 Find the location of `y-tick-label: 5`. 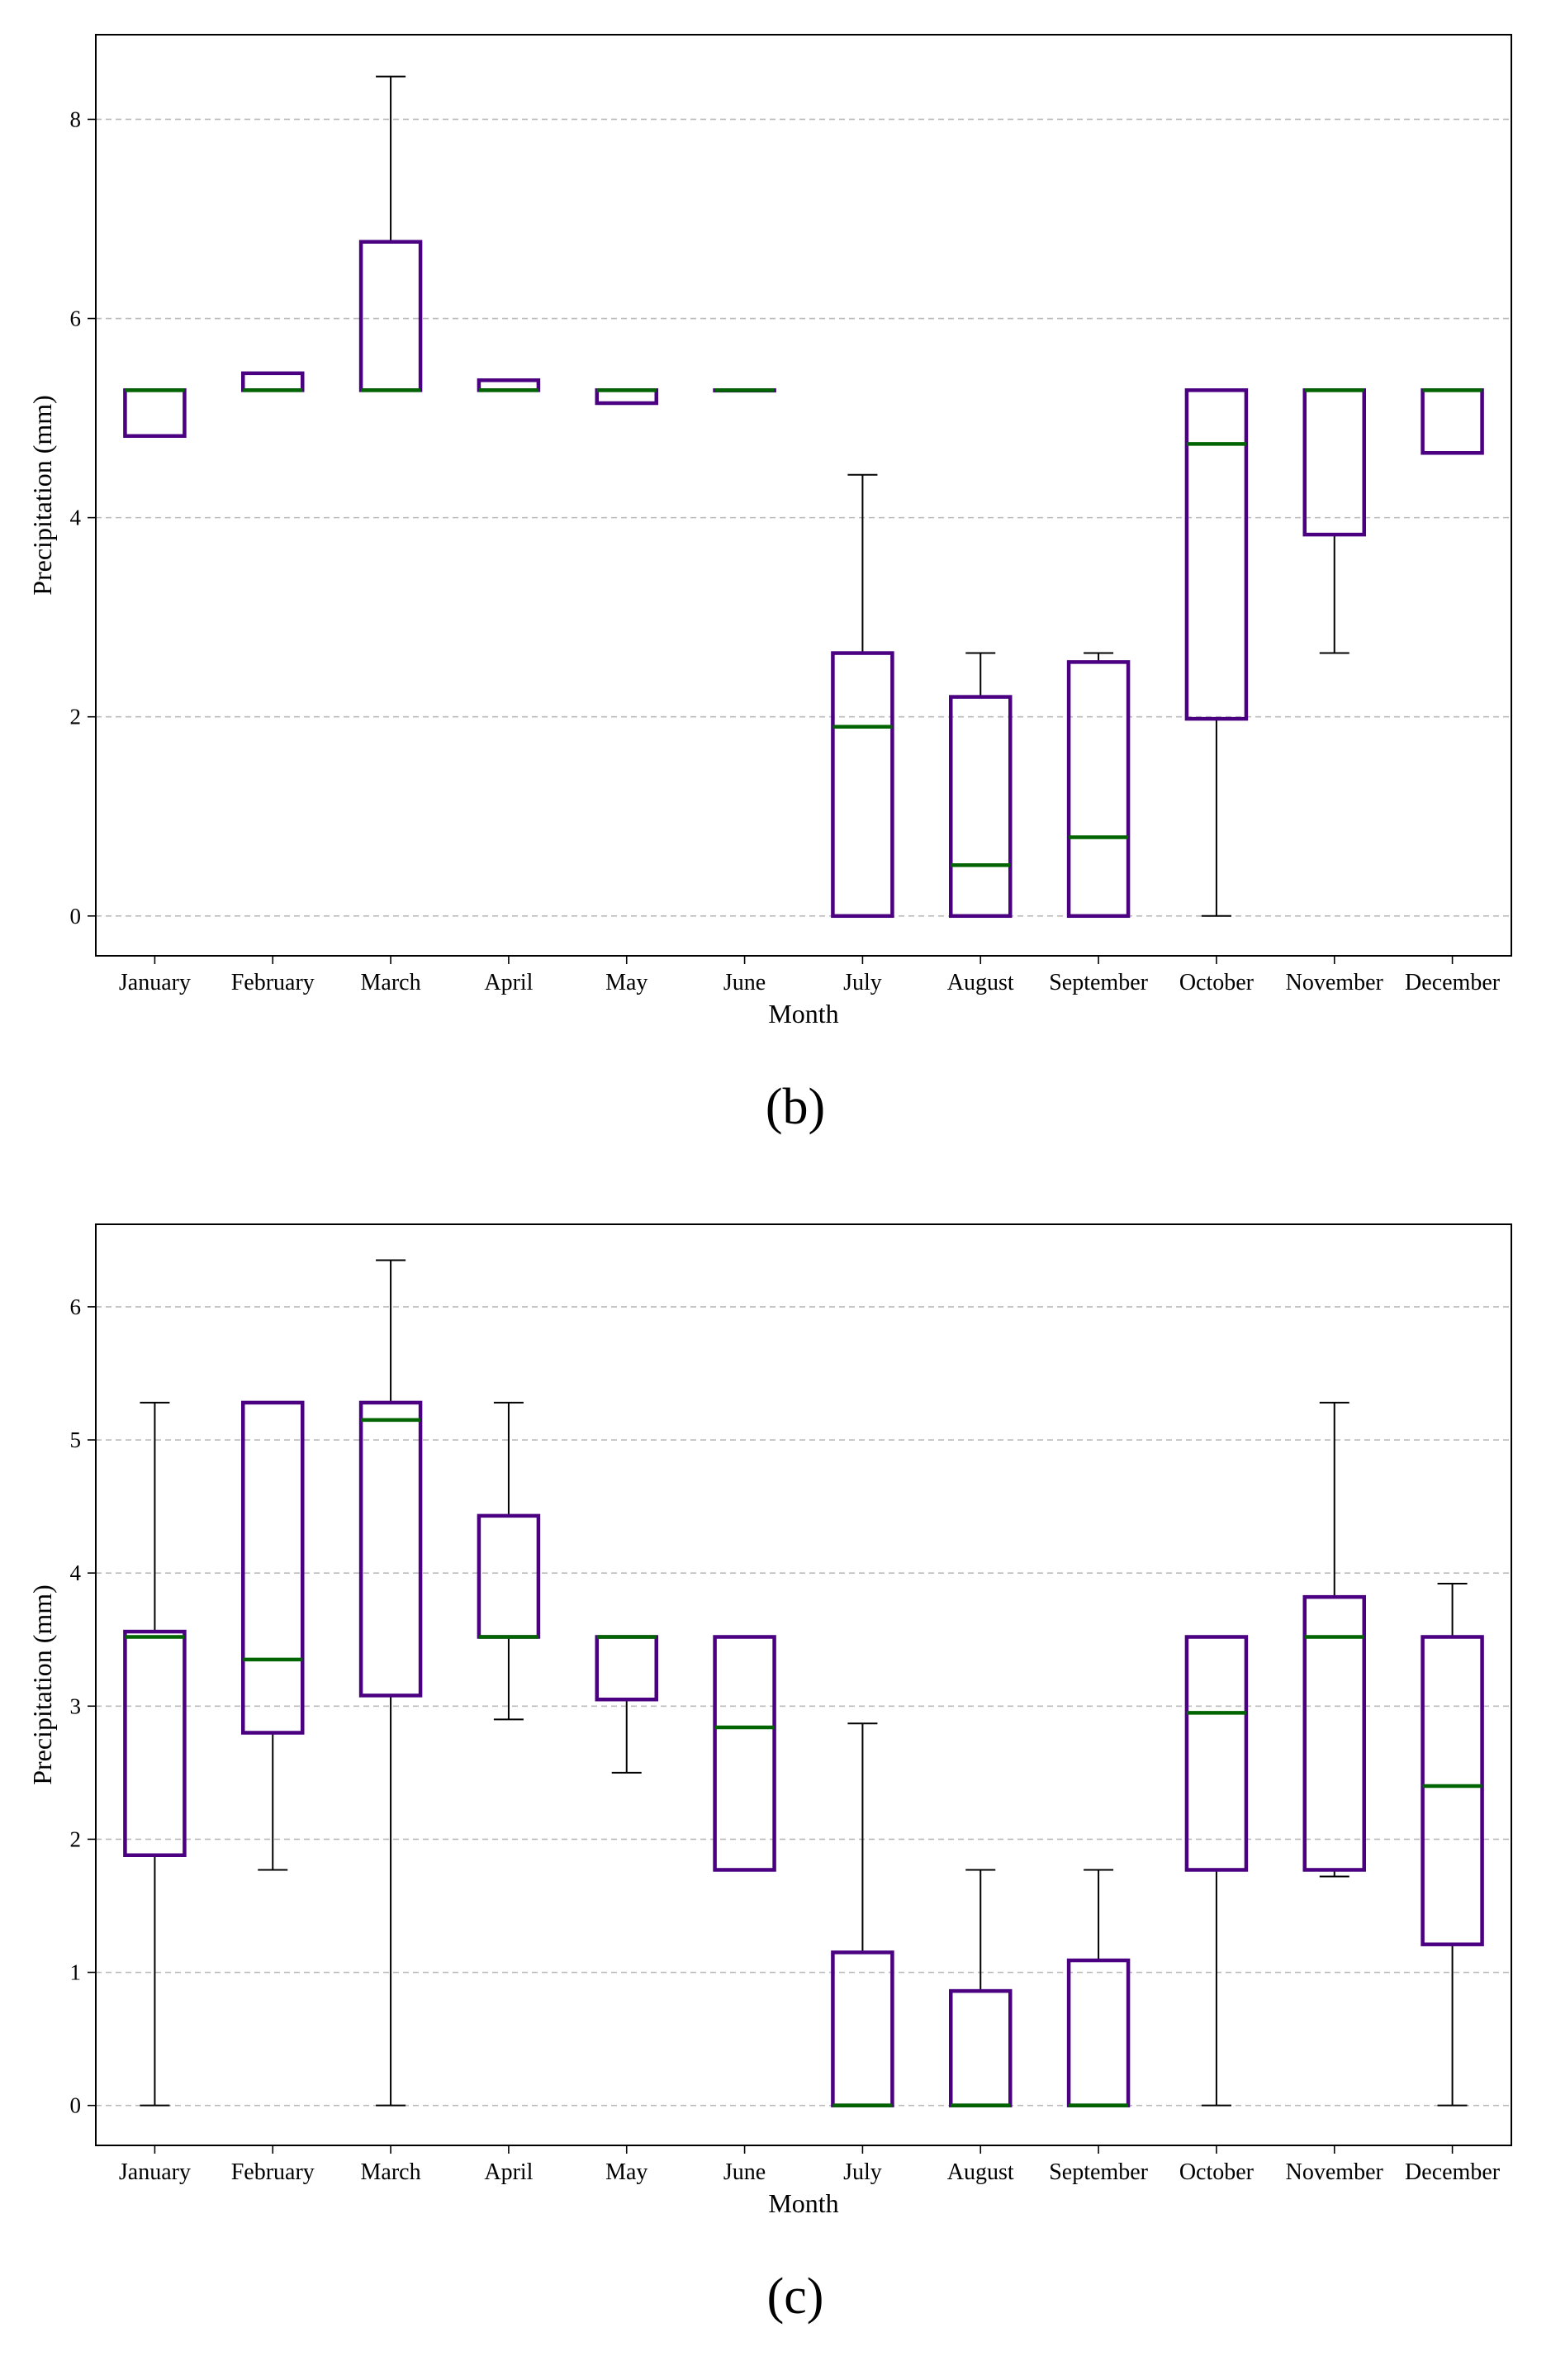

y-tick-label: 5 is located at coordinates (76, 1440).